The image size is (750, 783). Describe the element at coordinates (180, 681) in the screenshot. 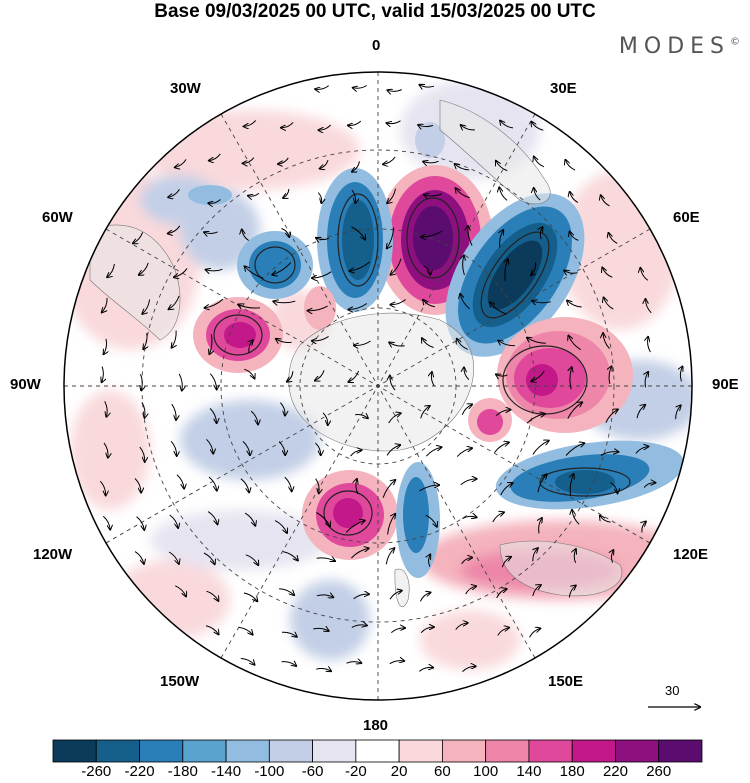

I see `lon-label-150w: 150W` at that location.